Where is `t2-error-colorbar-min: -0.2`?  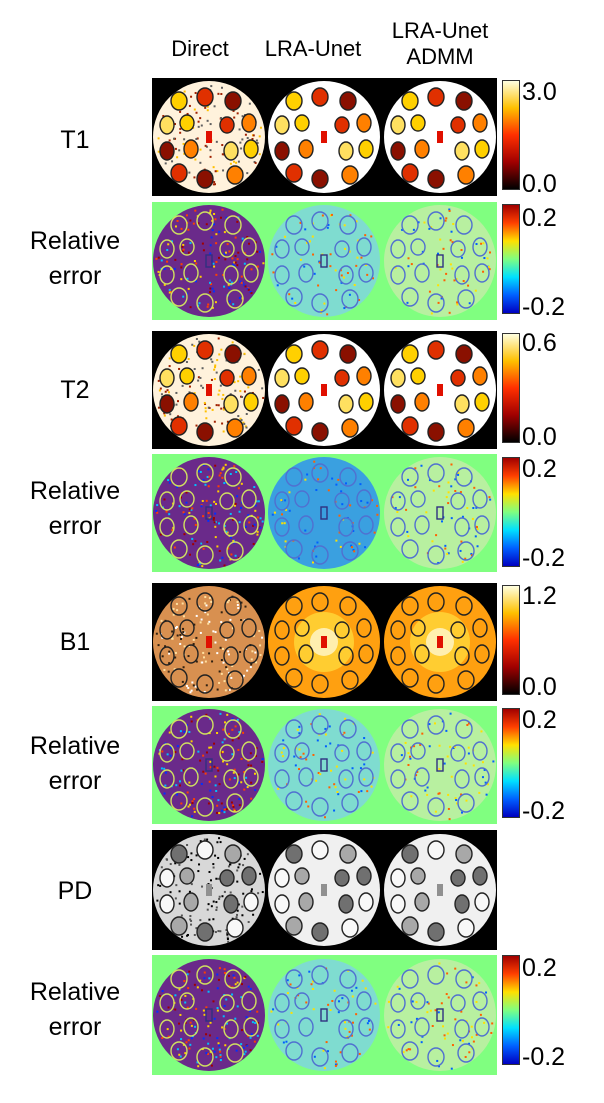 t2-error-colorbar-min: -0.2 is located at coordinates (544, 558).